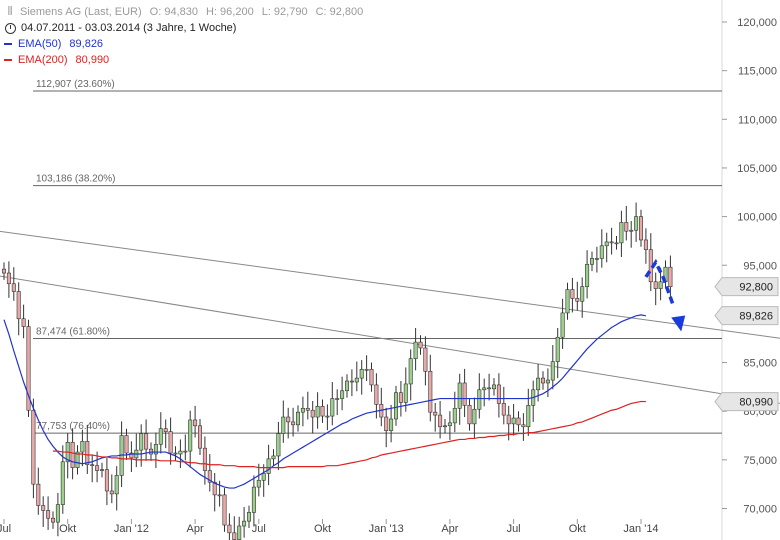  Describe the element at coordinates (73, 426) in the screenshot. I see `fib-level-label: 77,753 (76.40%)` at that location.